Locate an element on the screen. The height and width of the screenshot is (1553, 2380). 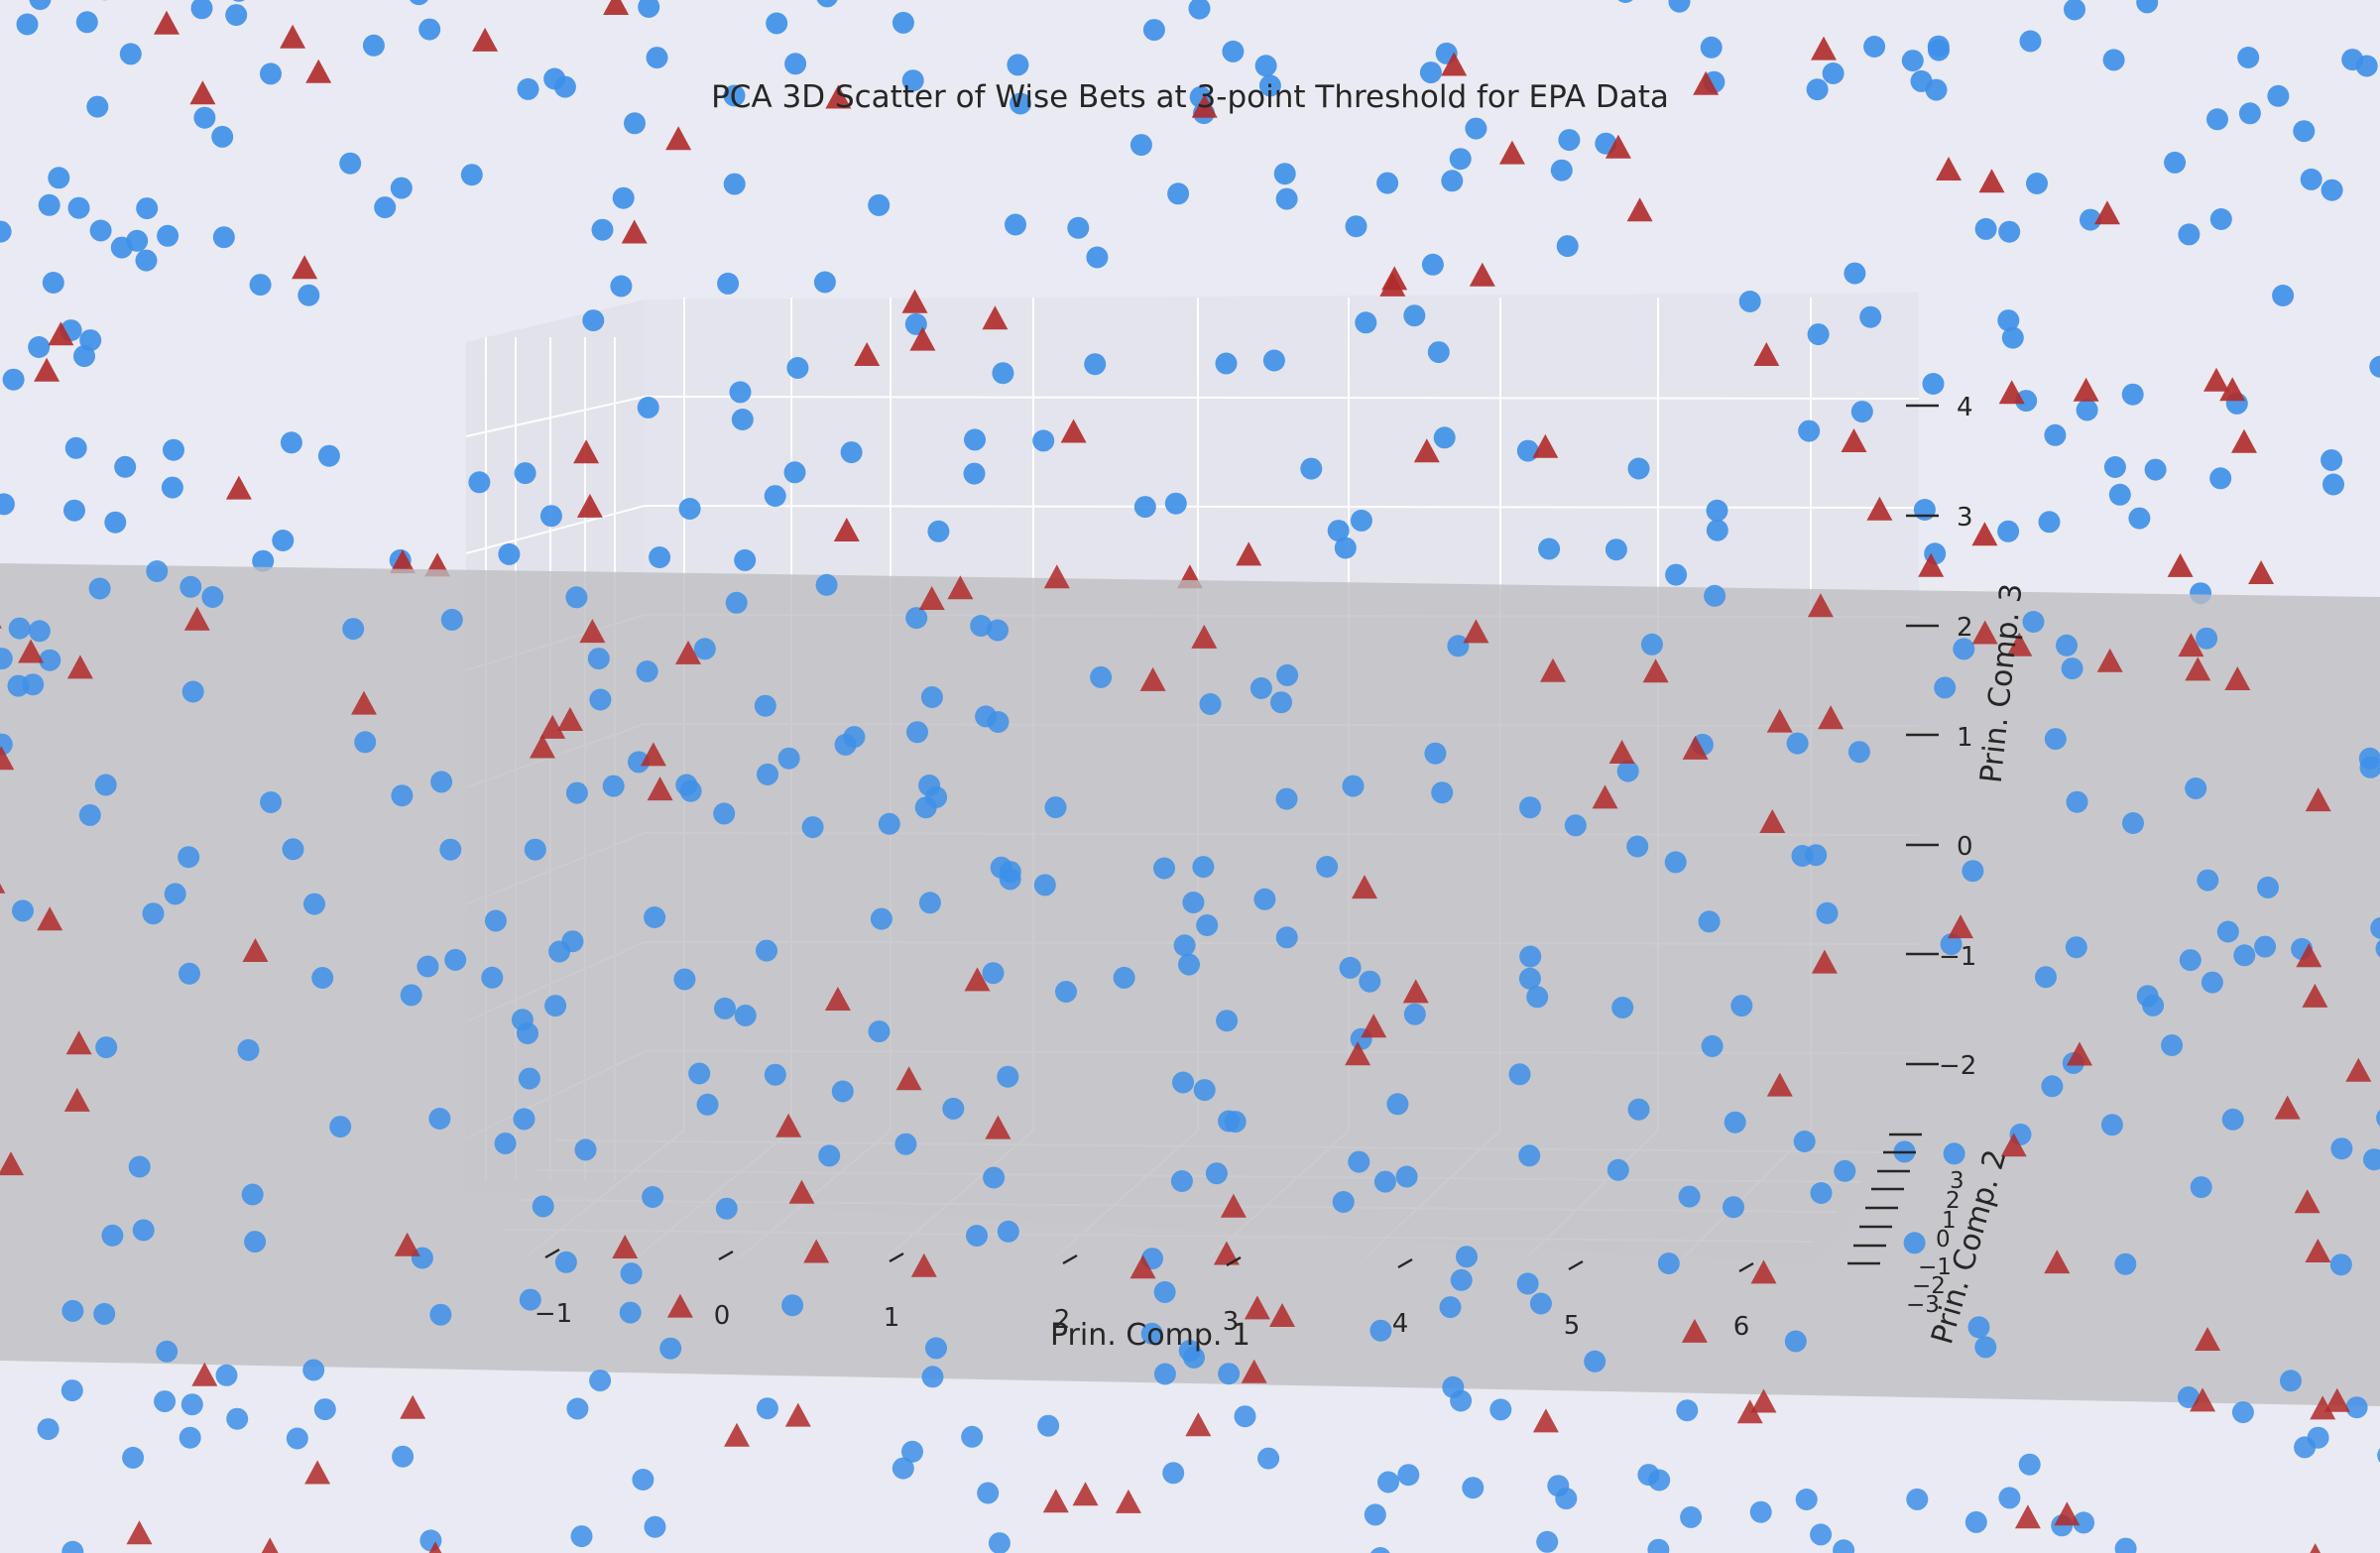
grid-line is located at coordinates (1282, 398).